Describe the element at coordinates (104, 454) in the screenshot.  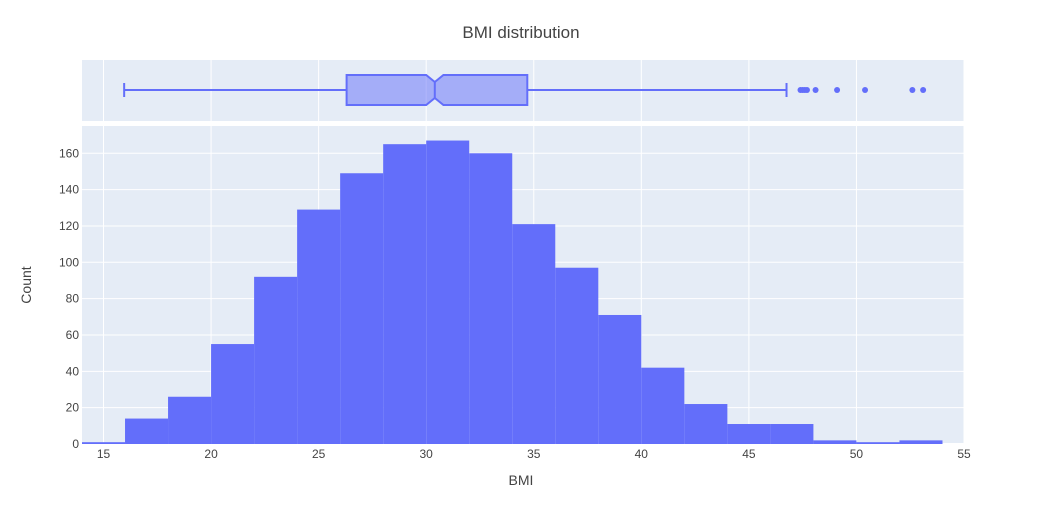
I see `x-tick-label: 15` at that location.